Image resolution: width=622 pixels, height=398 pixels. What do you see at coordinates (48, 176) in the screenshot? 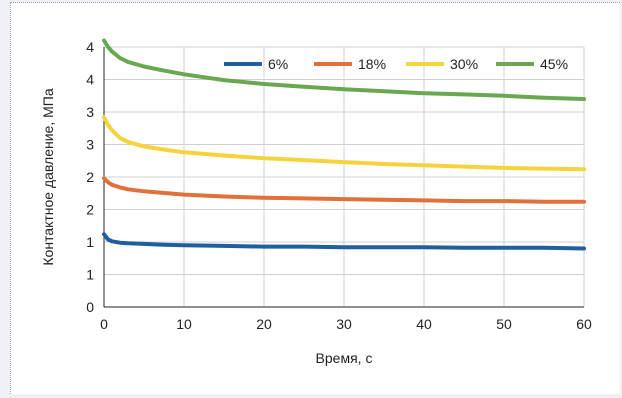
I see `y-axis-label: Контактное давление, МПа` at bounding box center [48, 176].